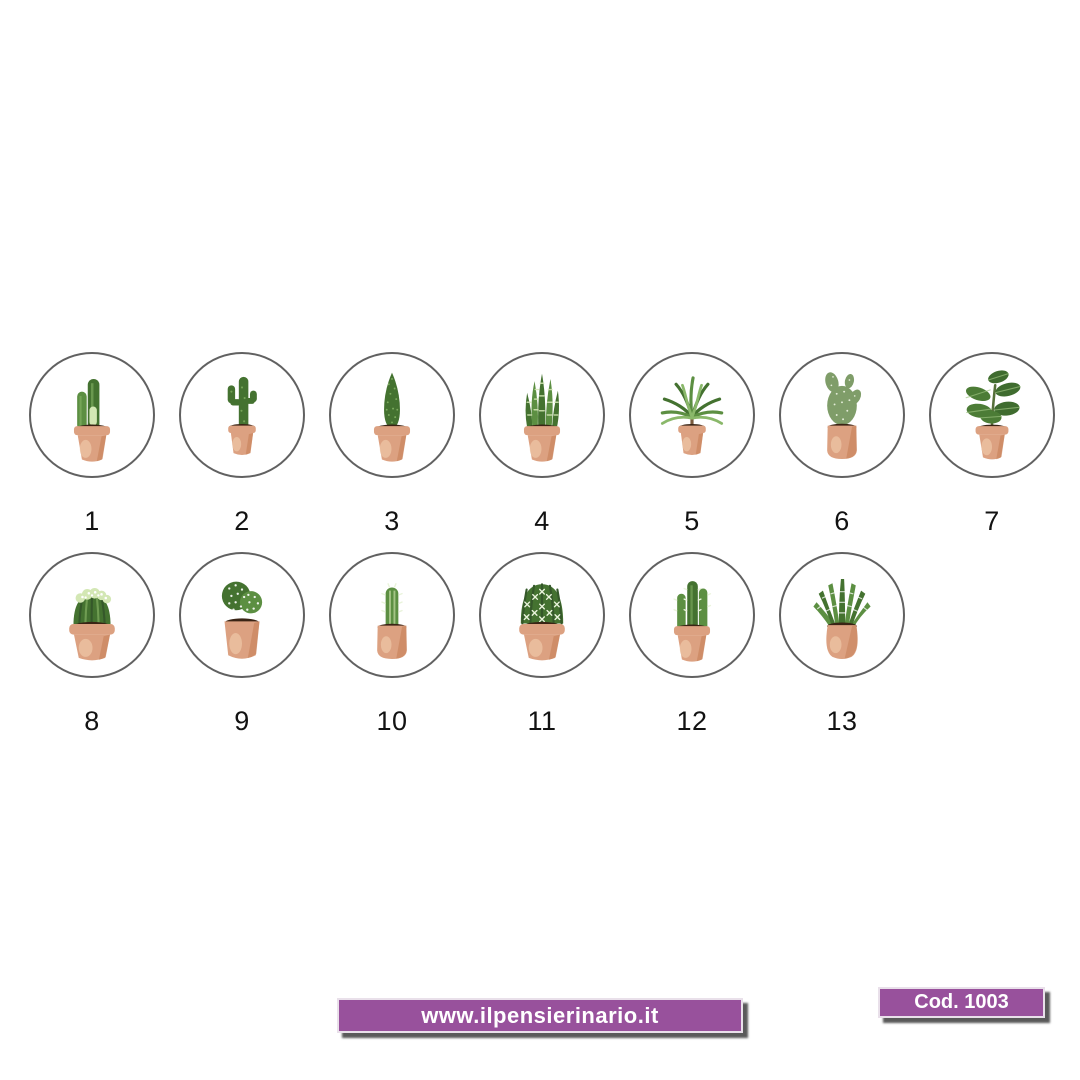 This screenshot has width=1080, height=1080. I want to click on tall-column-cactus-illustration, so click(392, 417).